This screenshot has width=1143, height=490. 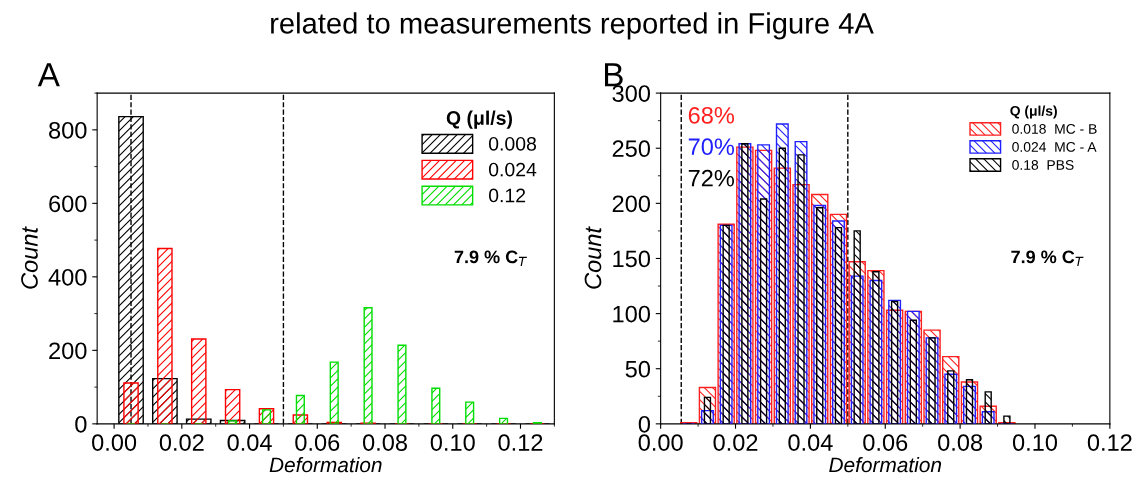 What do you see at coordinates (711, 115) in the screenshot?
I see `annotation: 68%` at bounding box center [711, 115].